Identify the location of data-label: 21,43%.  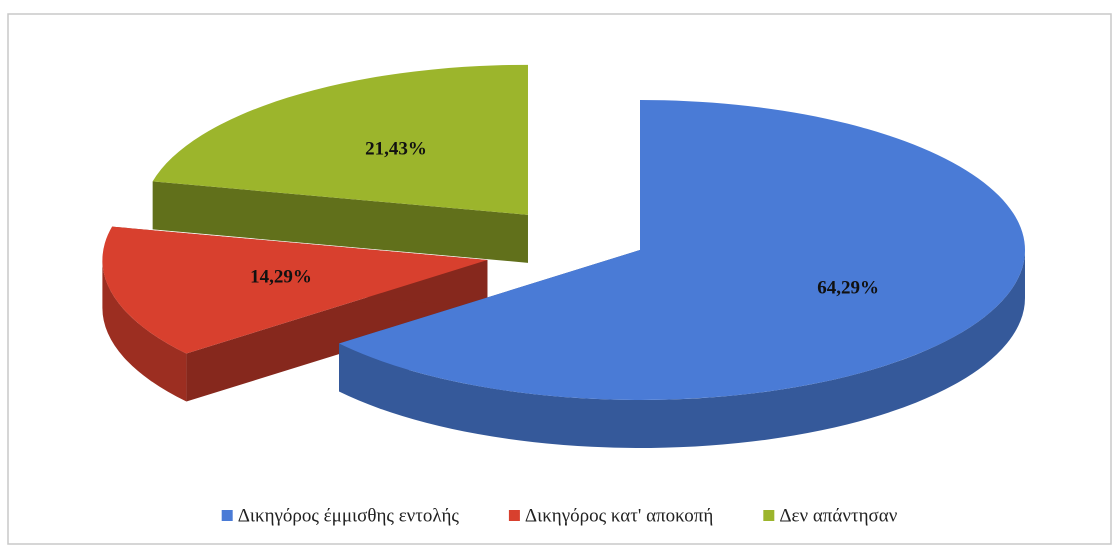
(396, 149).